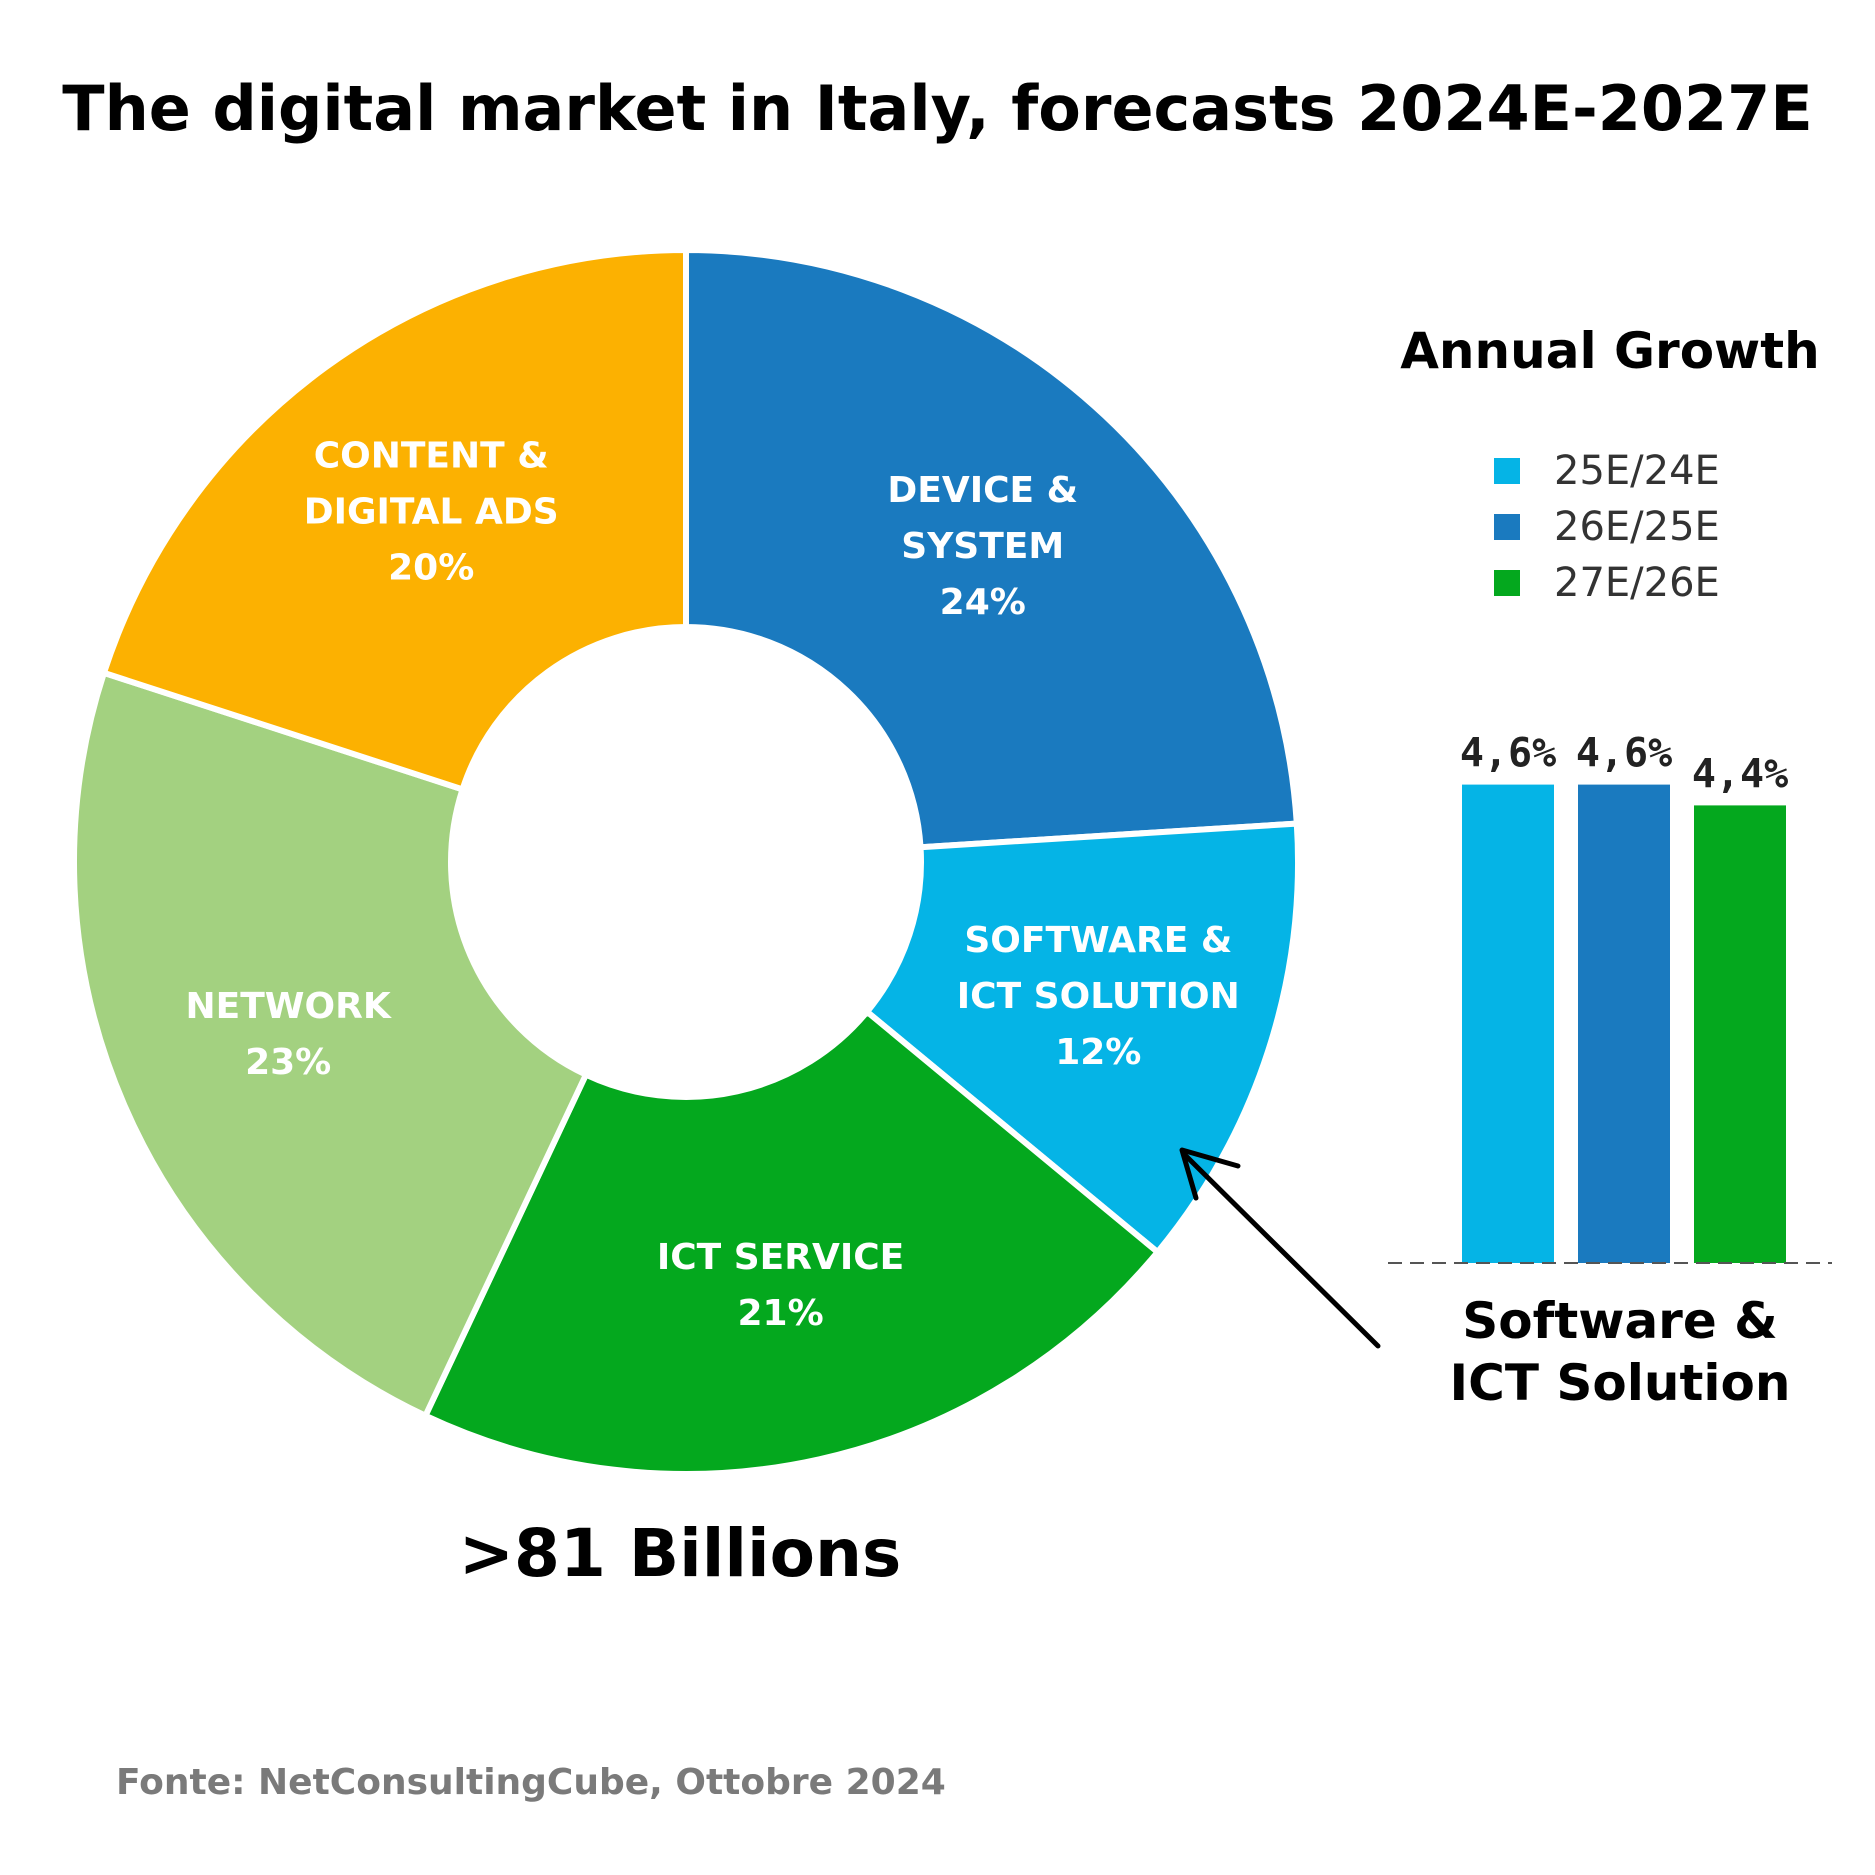  Describe the element at coordinates (780, 1313) in the screenshot. I see `slice-label: 21%` at that location.